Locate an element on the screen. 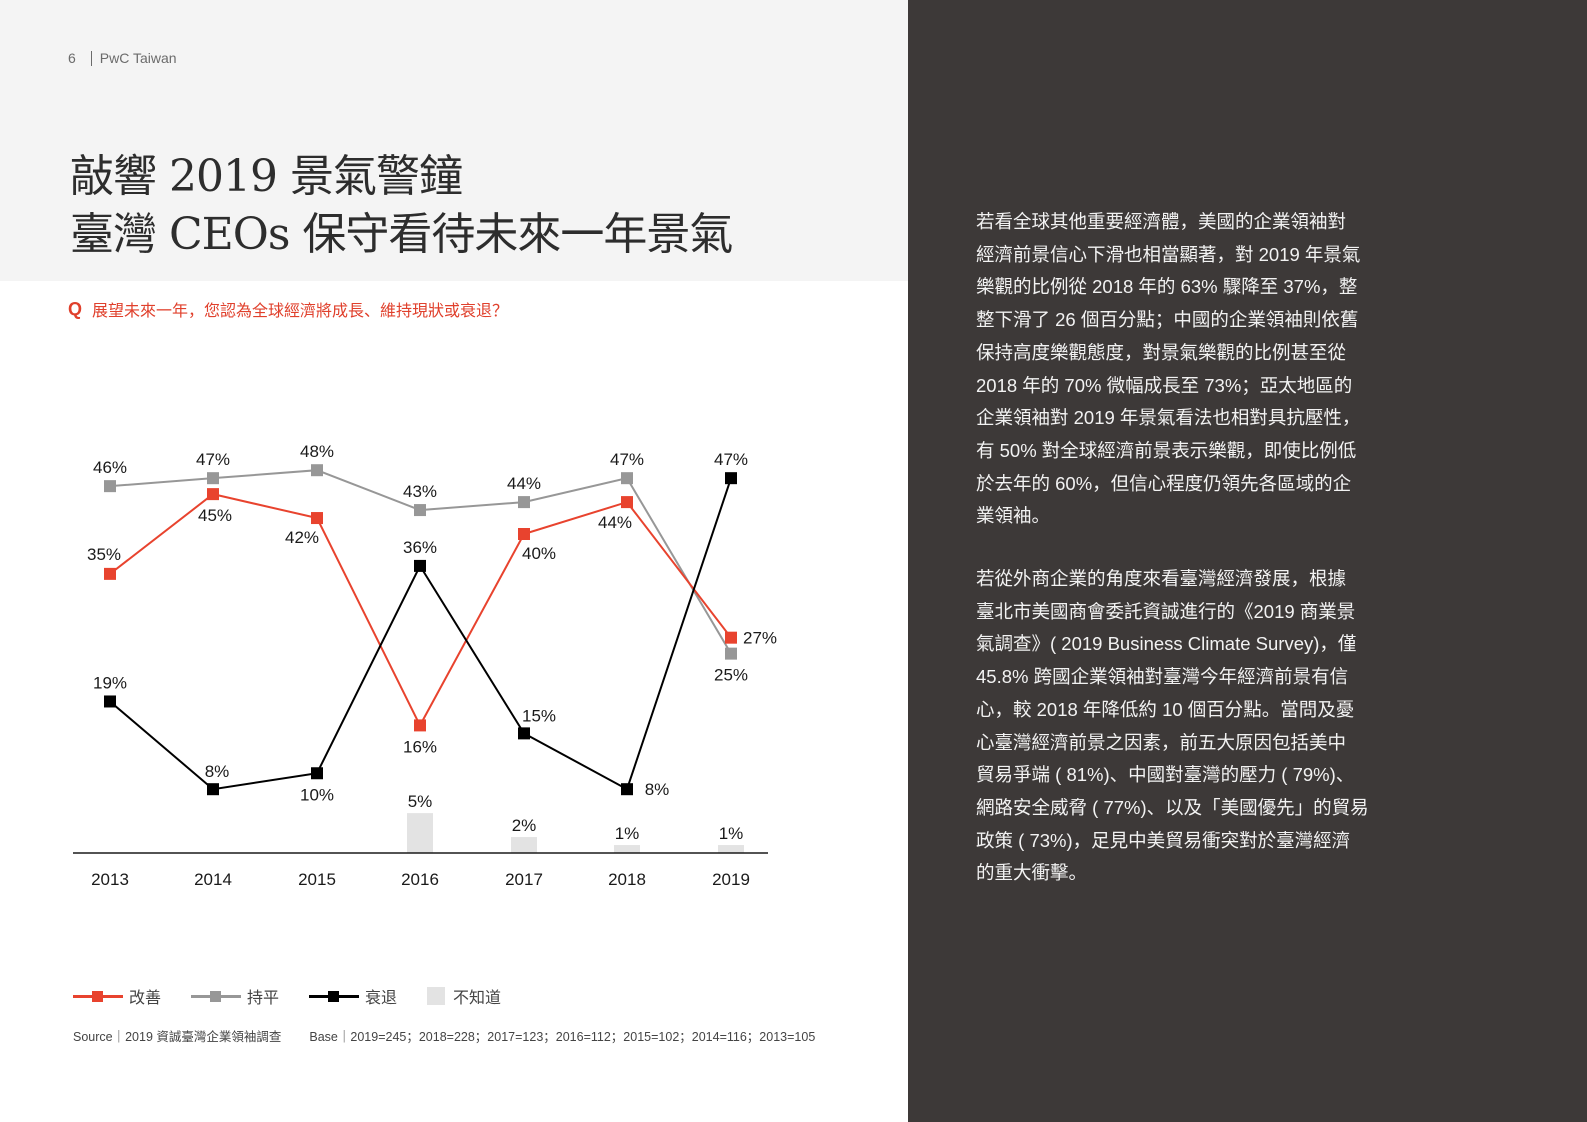 Image resolution: width=1587 pixels, height=1122 pixels. line-marker-icon is located at coordinates (334, 996).